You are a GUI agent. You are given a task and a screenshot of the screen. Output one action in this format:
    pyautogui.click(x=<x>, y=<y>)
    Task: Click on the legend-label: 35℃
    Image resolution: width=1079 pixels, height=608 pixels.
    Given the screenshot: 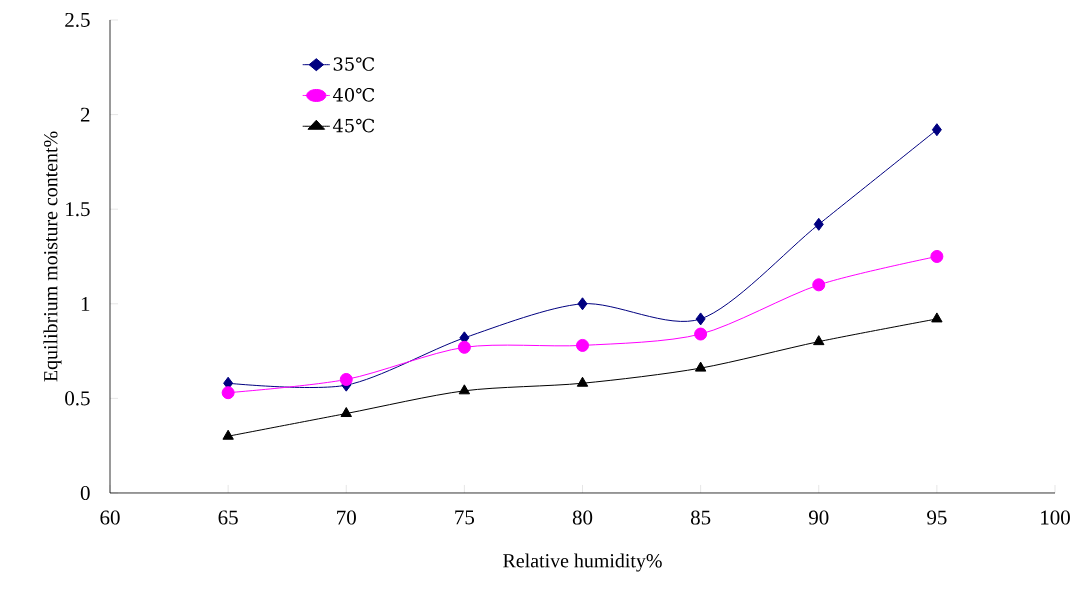 What is the action you would take?
    pyautogui.click(x=354, y=64)
    